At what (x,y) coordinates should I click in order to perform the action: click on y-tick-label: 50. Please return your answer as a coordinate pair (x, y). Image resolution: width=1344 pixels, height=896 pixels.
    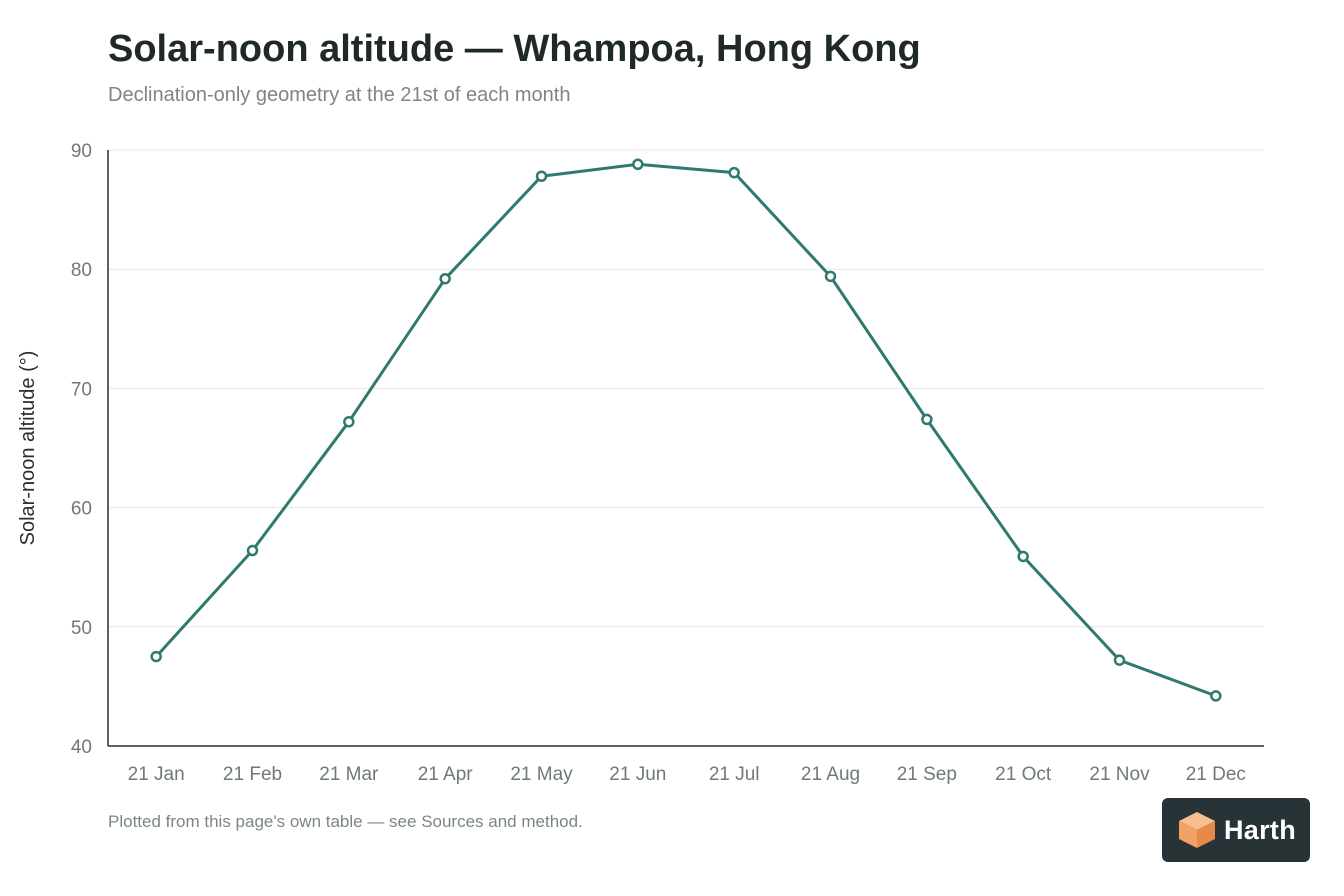
    Looking at the image, I should click on (81, 628).